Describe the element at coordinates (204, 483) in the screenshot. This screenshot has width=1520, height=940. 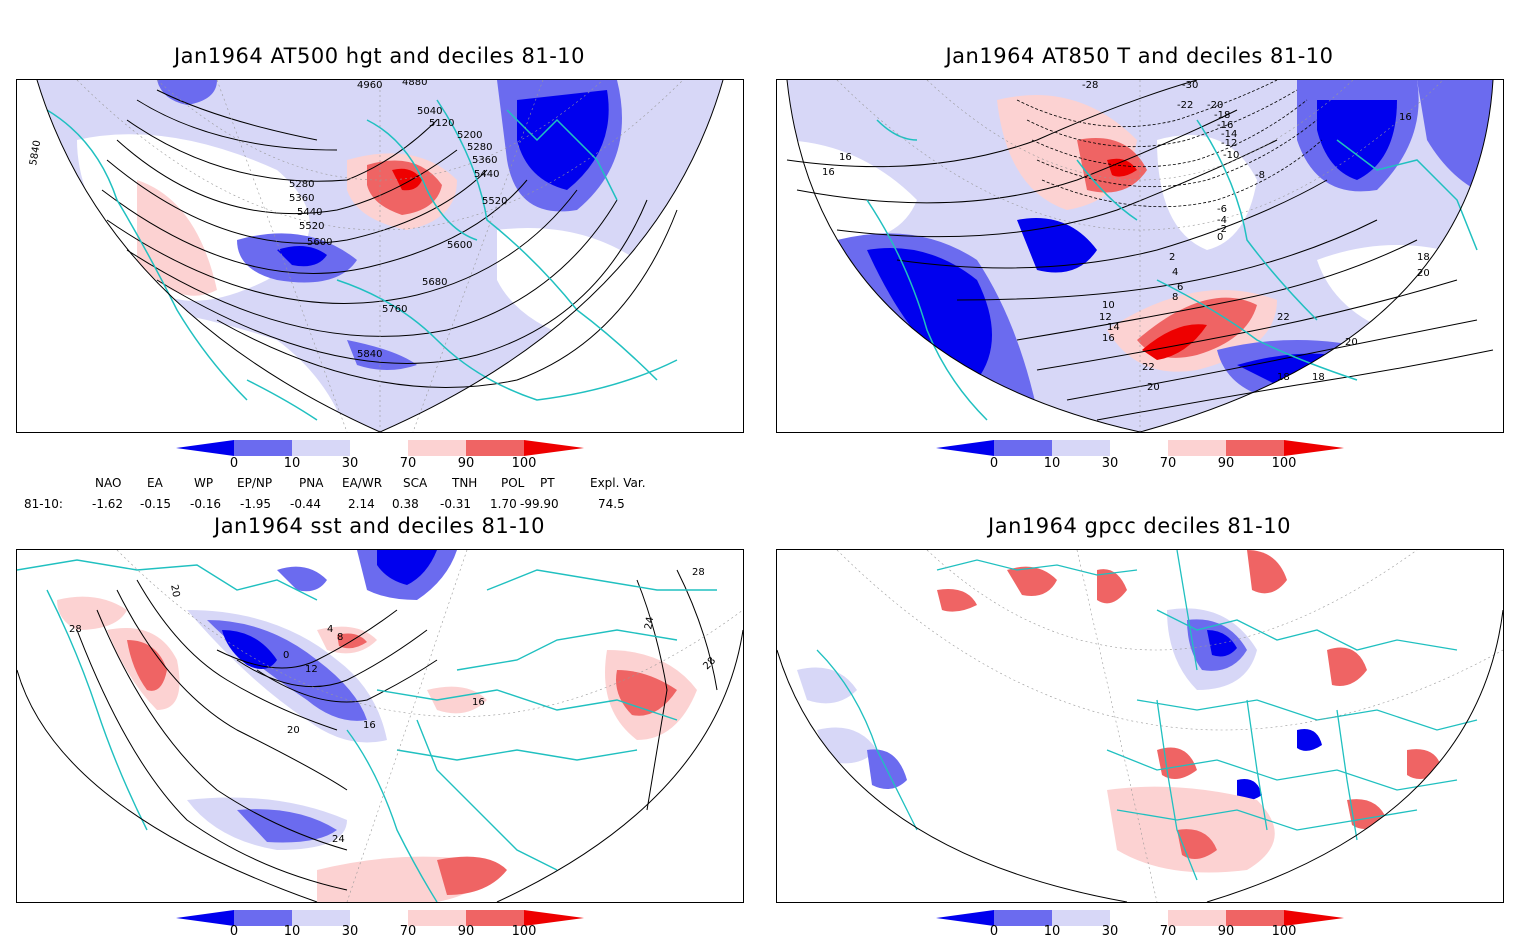
I see `index-header: WP` at that location.